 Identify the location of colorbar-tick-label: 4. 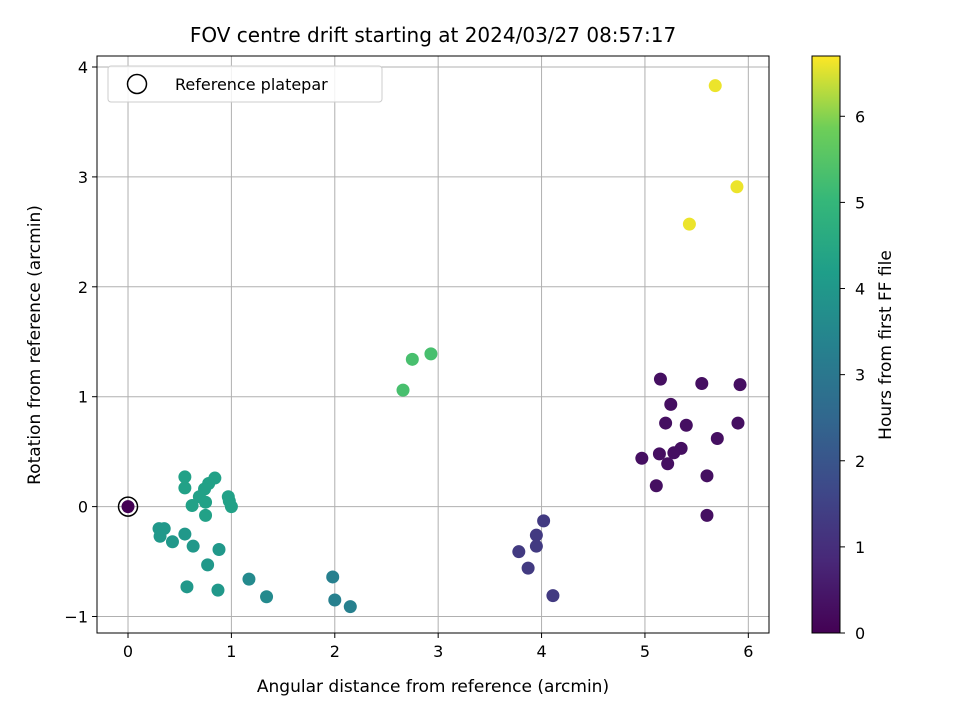
(860, 289).